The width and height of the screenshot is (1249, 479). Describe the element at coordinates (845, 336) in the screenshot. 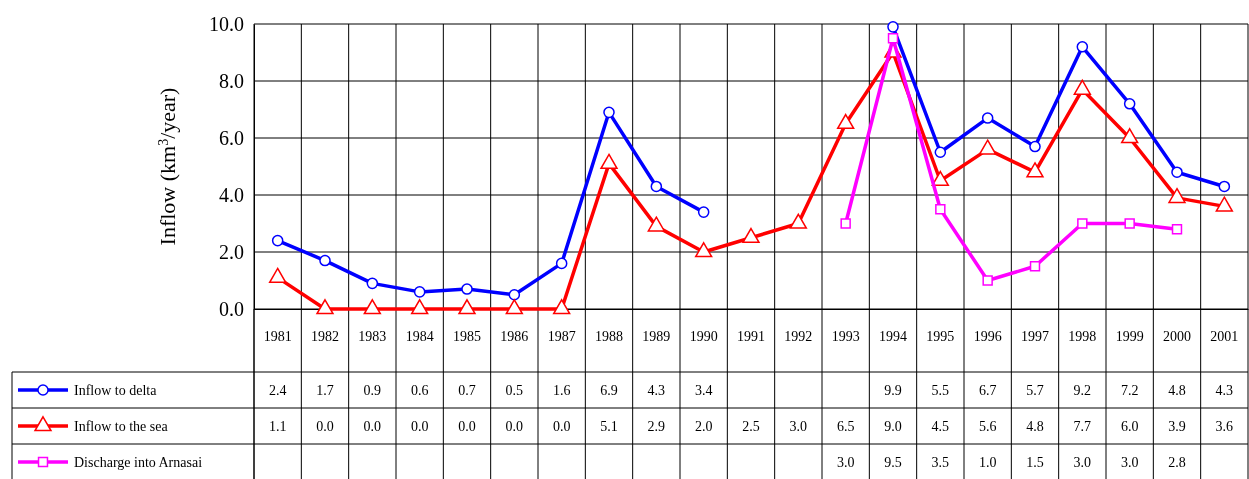

I see `x-tick-label: 1993` at that location.